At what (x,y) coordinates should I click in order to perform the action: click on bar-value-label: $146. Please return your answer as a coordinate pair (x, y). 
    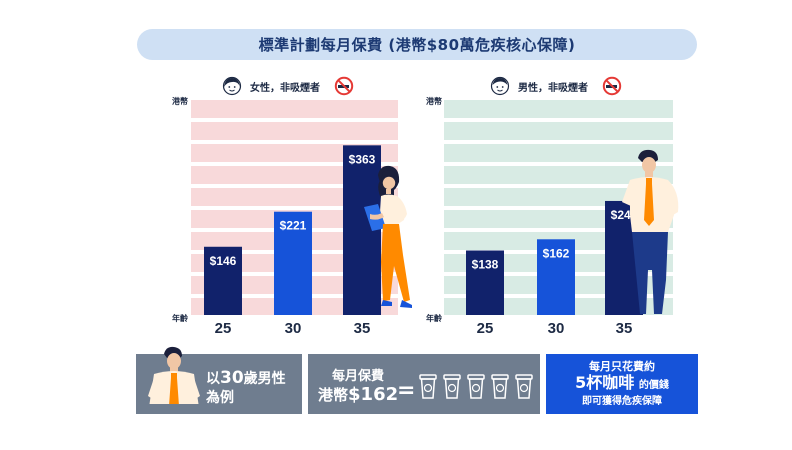
    Looking at the image, I should click on (223, 261).